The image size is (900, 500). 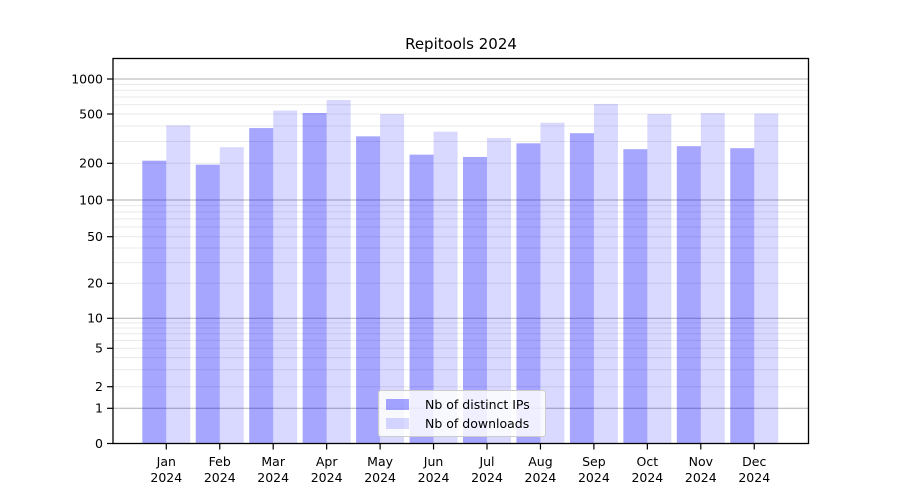 I want to click on bar-oct-downloads, so click(x=659, y=279).